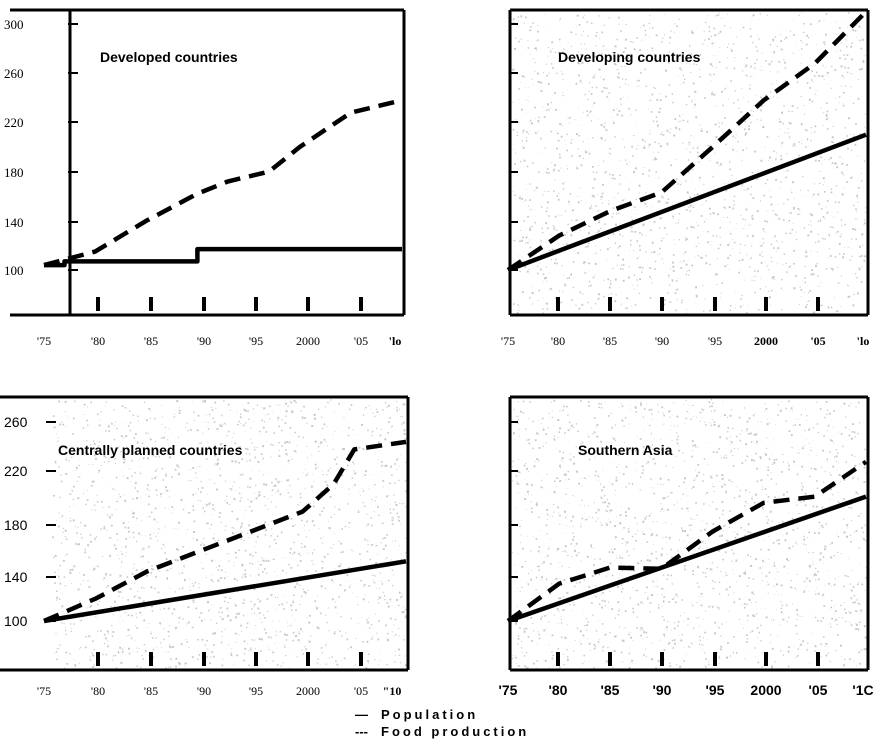 The image size is (877, 755). I want to click on panel-title: Southern Asia, so click(625, 450).